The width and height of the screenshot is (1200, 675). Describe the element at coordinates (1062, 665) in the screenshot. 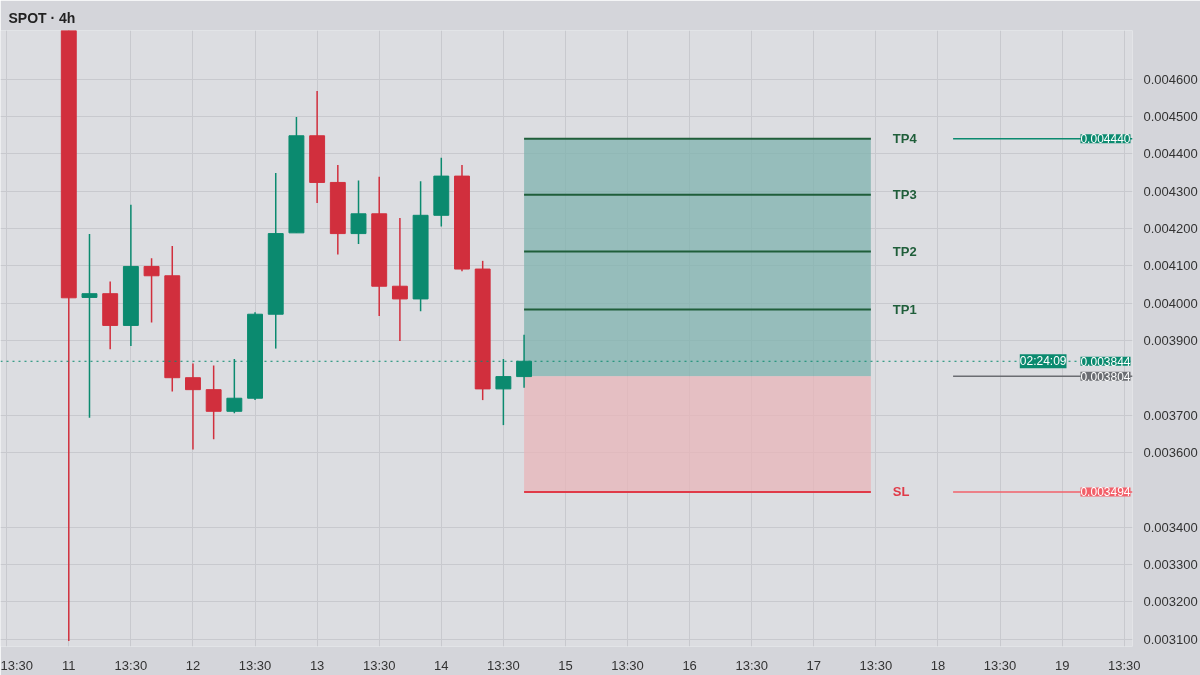

I see `x-tick-label: 19` at that location.